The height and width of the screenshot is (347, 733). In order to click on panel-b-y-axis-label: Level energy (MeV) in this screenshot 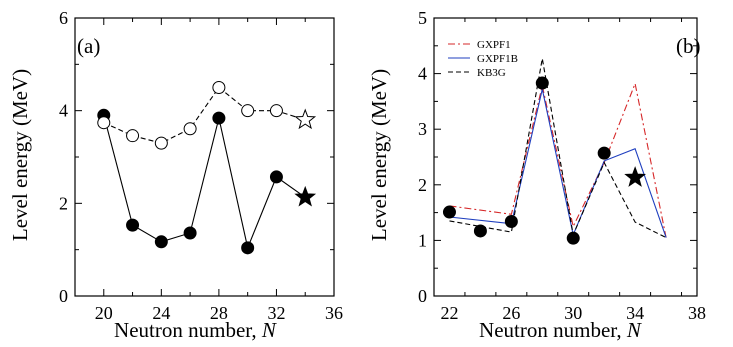, I will do `click(379, 155)`.